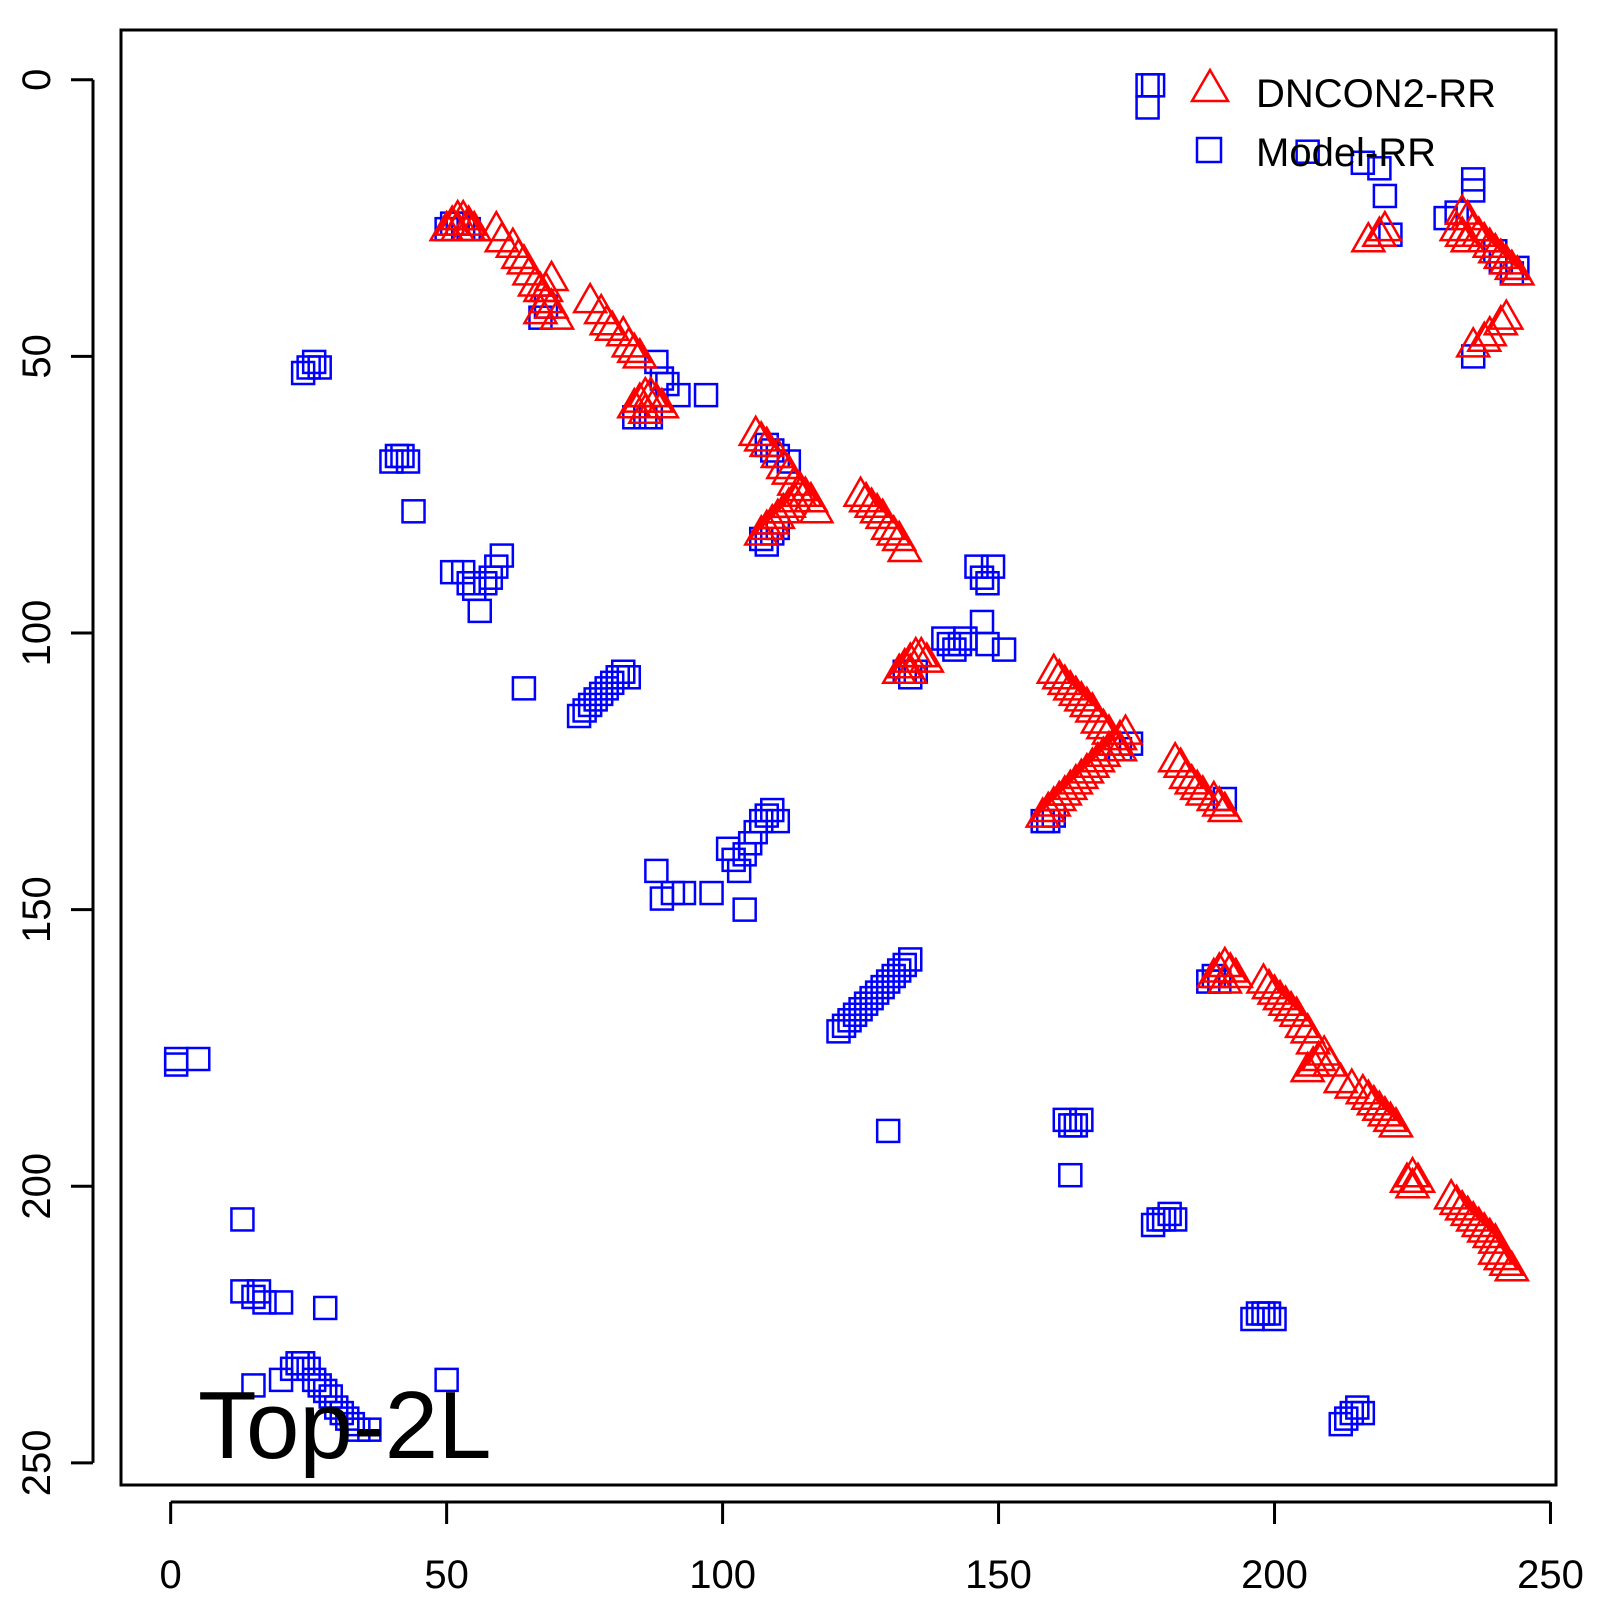 This screenshot has width=1600, height=1600. I want to click on legend: DNCON2-RR Model-RR, so click(1342, 121).